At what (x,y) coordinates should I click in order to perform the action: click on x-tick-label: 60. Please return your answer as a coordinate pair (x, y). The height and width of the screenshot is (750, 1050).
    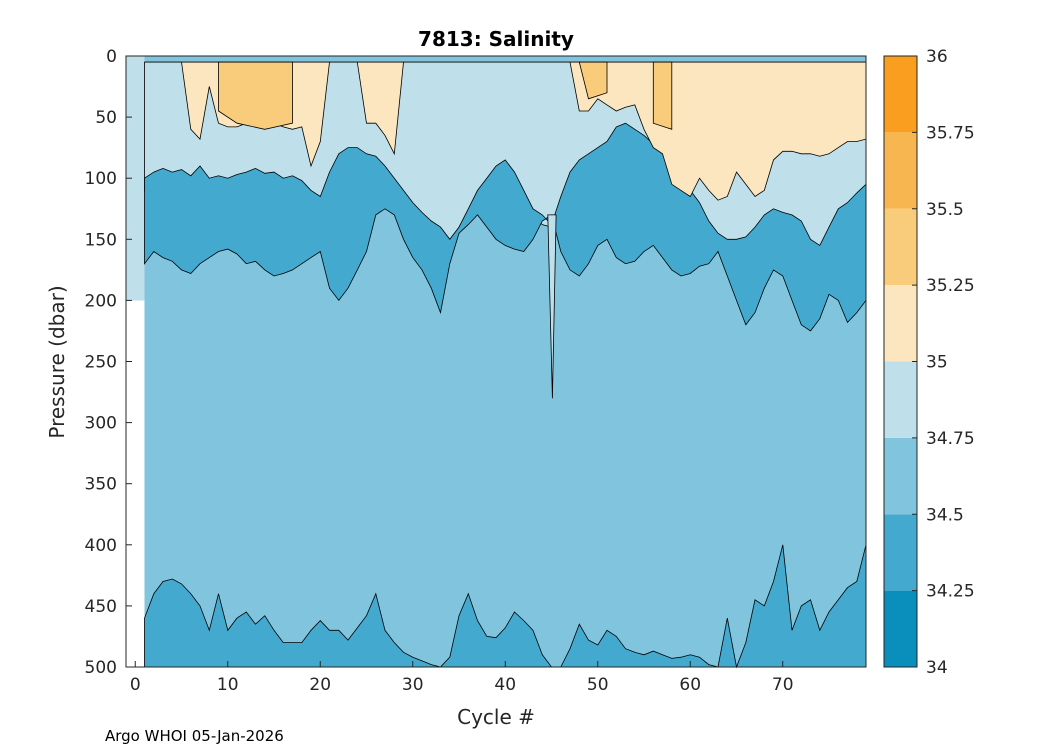
    Looking at the image, I should click on (690, 685).